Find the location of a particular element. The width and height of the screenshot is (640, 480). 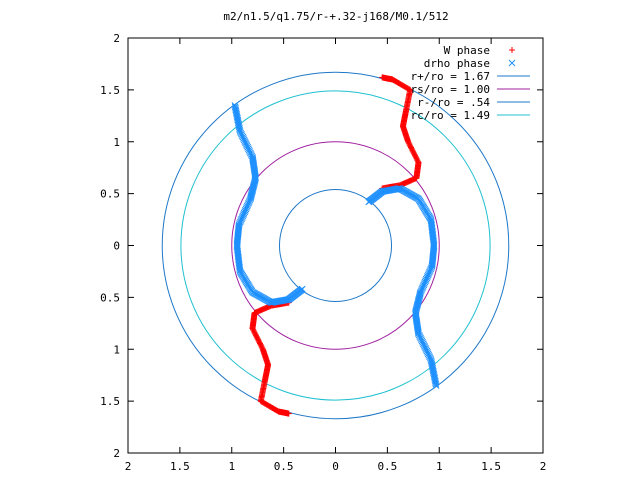

x-tick-label: 0 is located at coordinates (335, 466).